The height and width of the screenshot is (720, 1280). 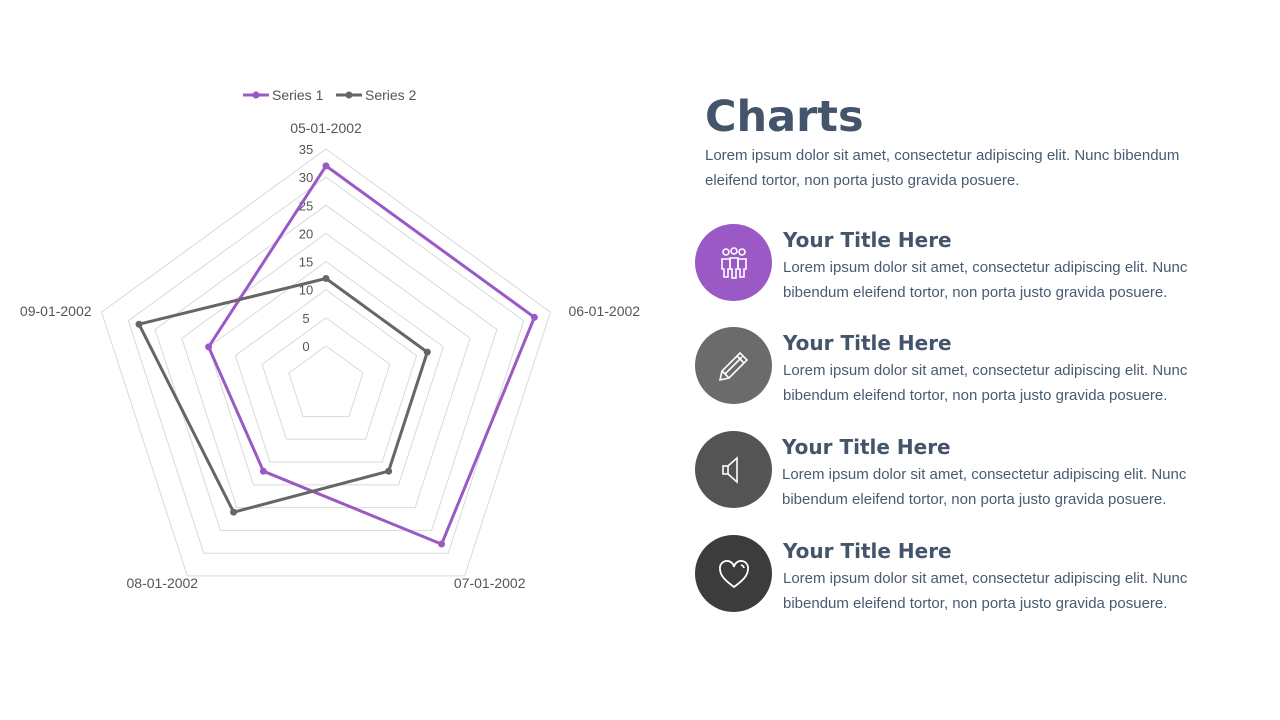 I want to click on category-label: 06-01-2002, so click(x=604, y=311).